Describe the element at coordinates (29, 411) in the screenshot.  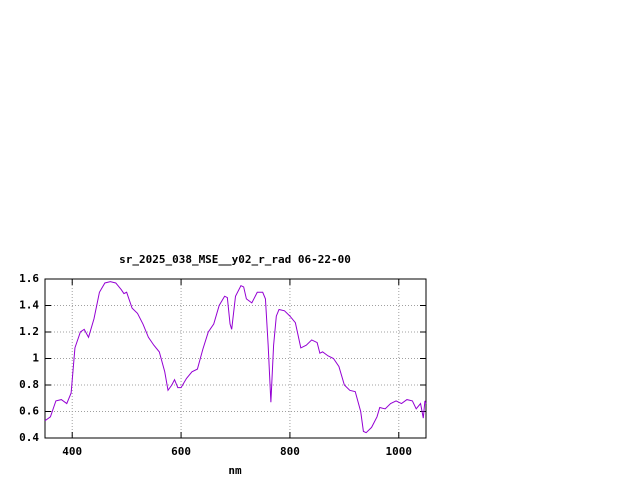
I see `y-tick-label: 0.6` at that location.